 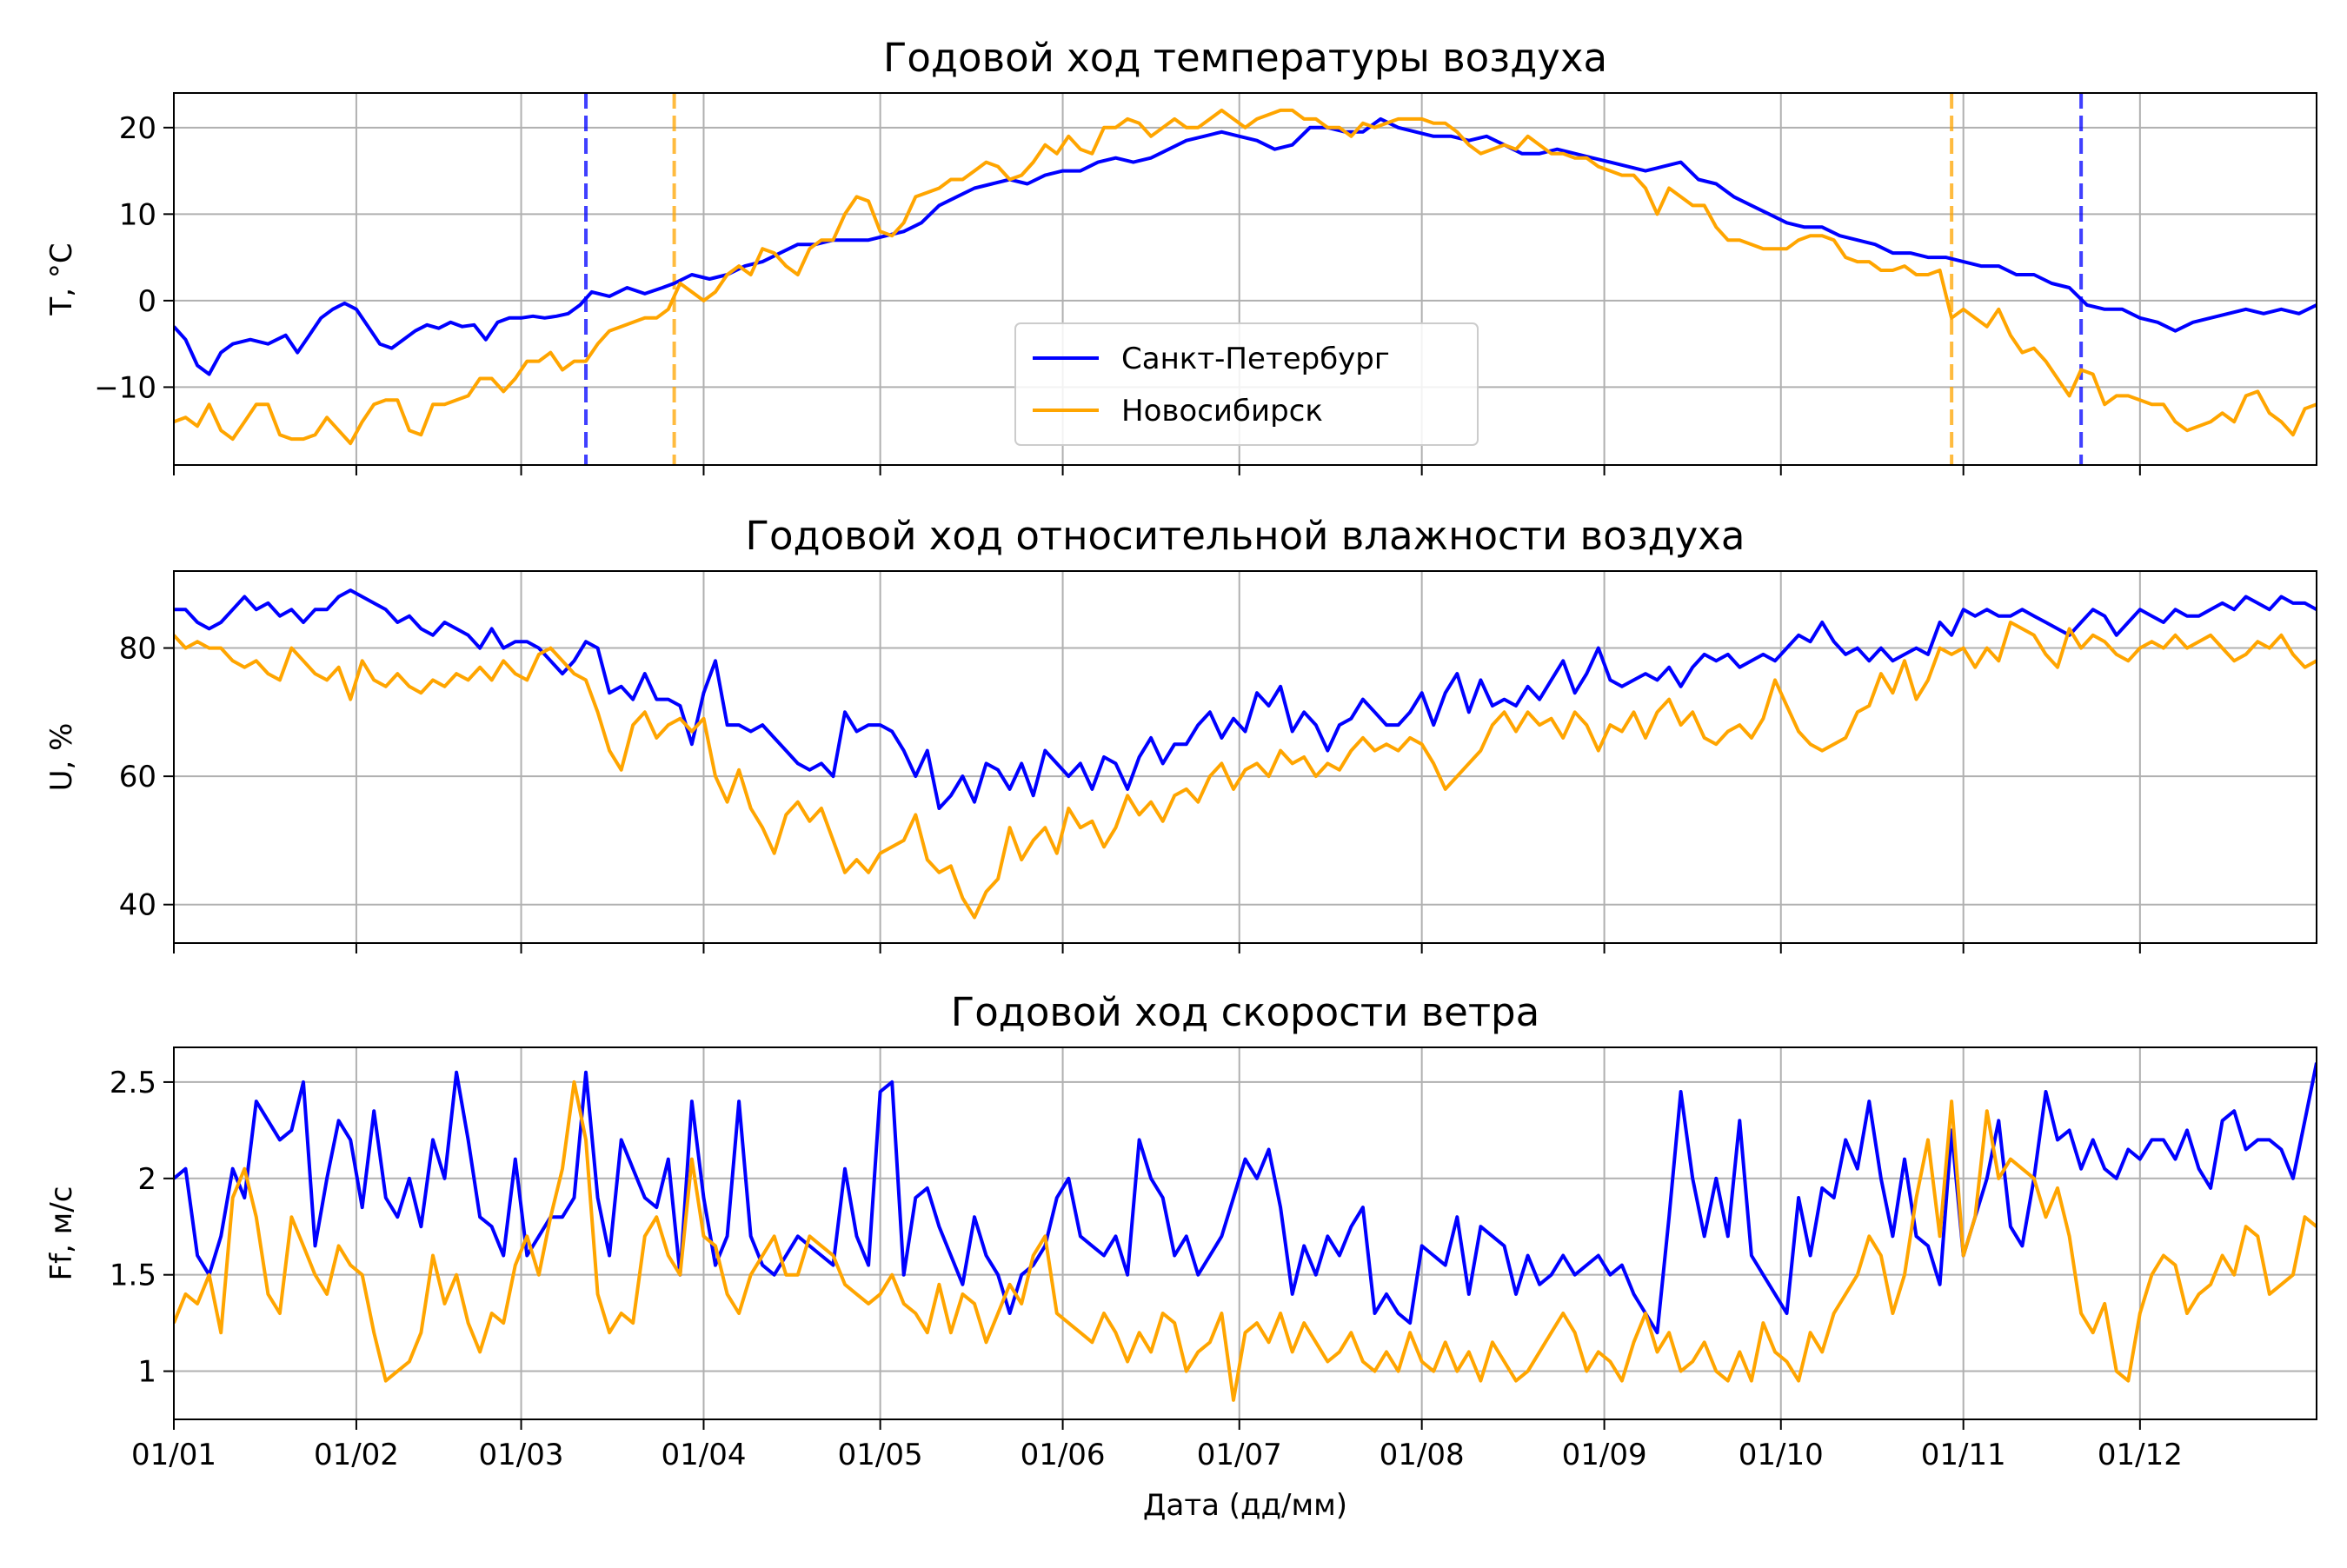 I want to click on y-tick-label: 40, so click(x=137, y=905).